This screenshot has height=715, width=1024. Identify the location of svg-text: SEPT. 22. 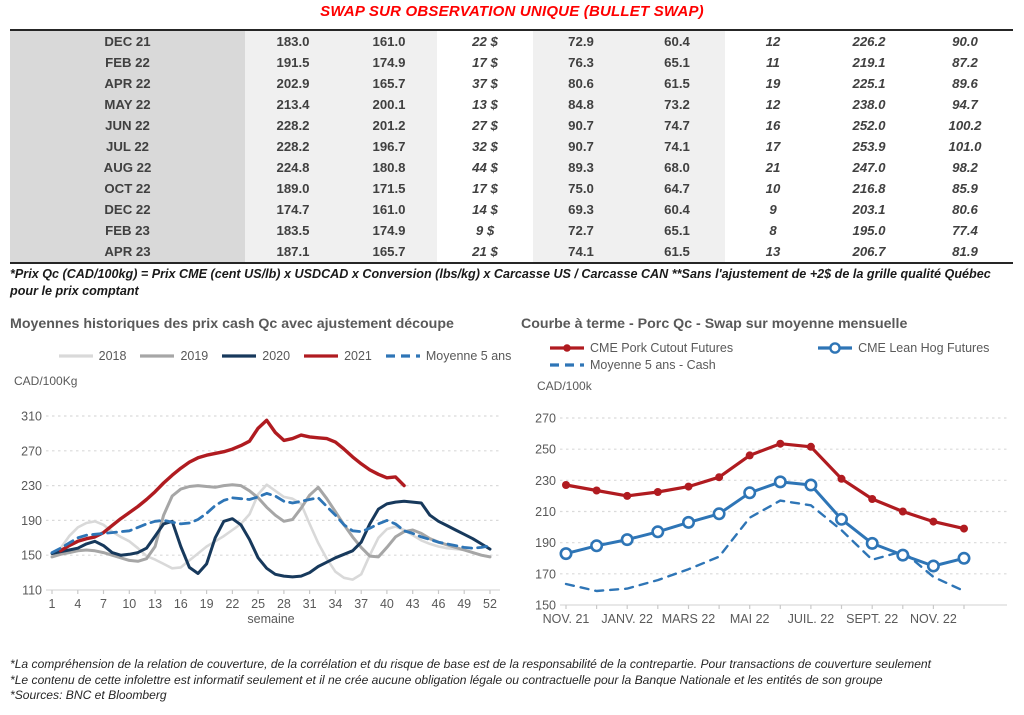
(872, 619).